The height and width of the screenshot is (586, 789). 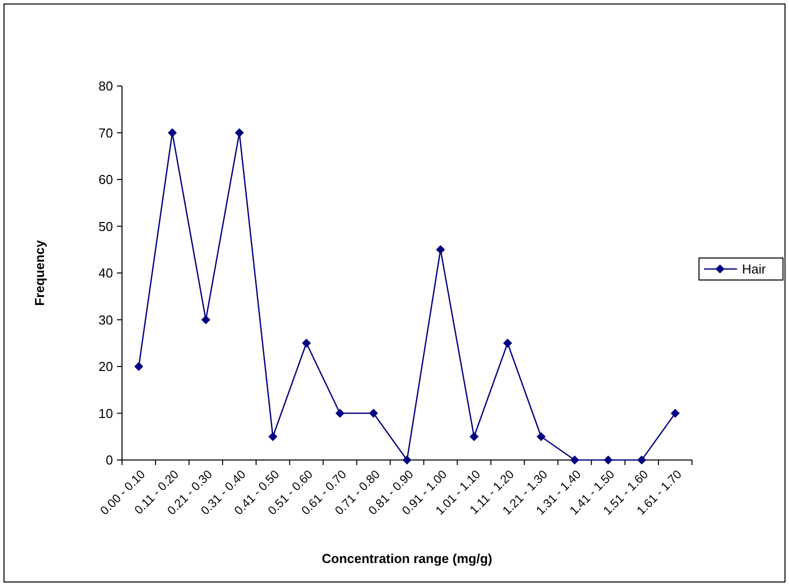 I want to click on y-tick-label: 10, so click(x=105, y=413).